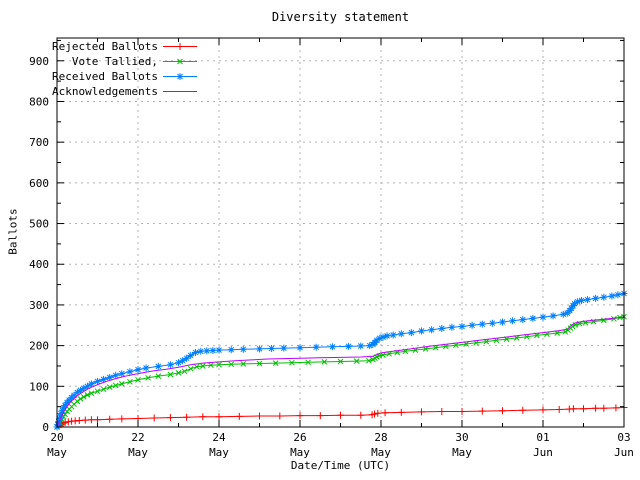 The height and width of the screenshot is (480, 640). What do you see at coordinates (137, 437) in the screenshot?
I see `svg-text: 22` at bounding box center [137, 437].